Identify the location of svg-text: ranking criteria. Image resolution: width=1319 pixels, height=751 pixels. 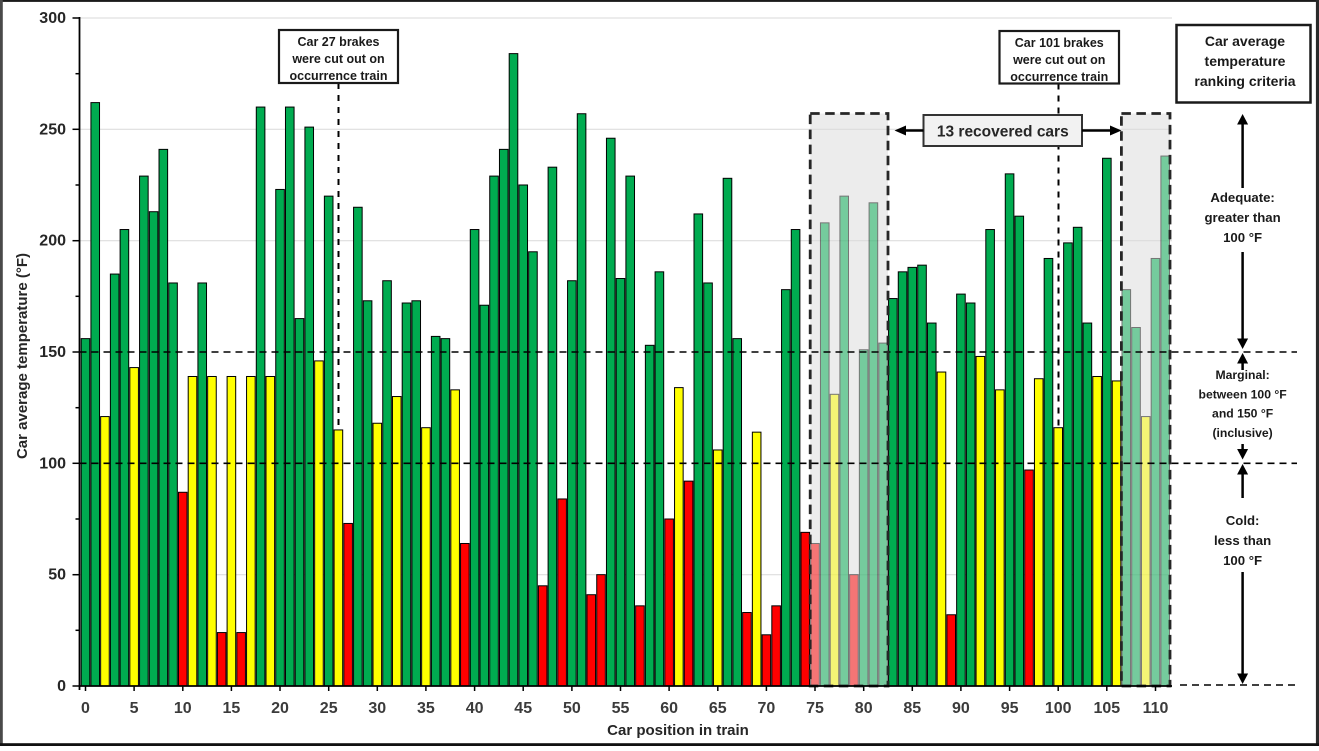
(1244, 81).